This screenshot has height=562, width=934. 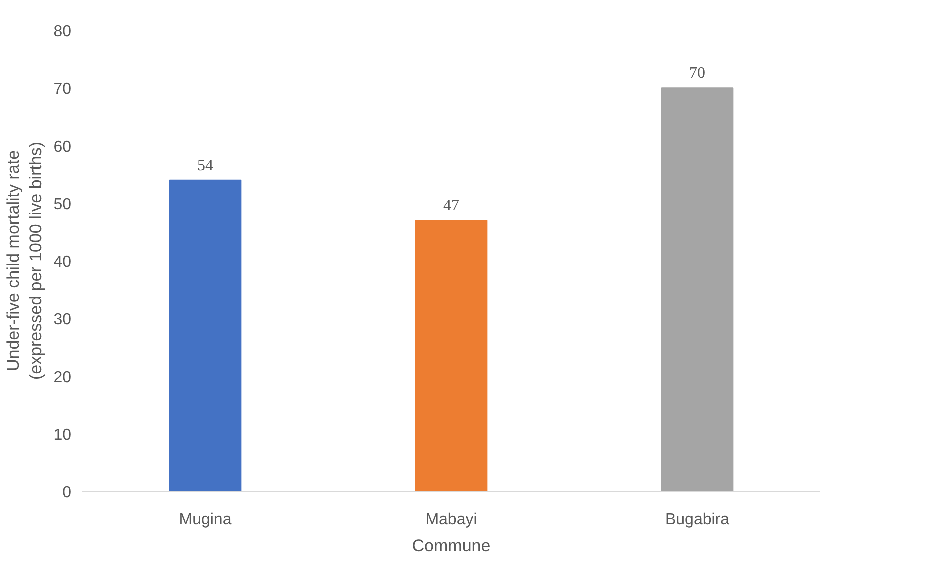 I want to click on x-axis-title: Commune, so click(x=451, y=546).